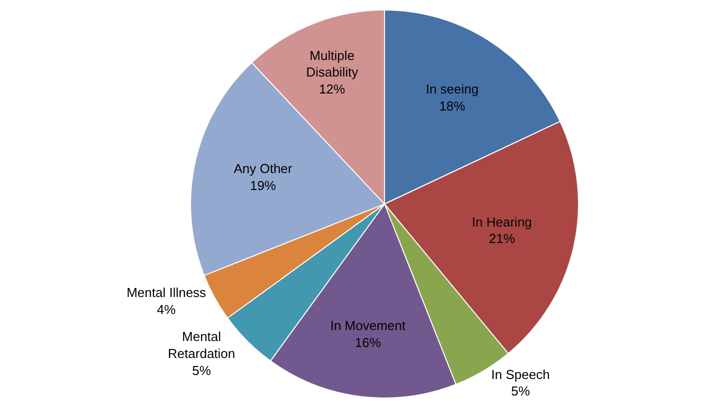 The width and height of the screenshot is (724, 404). What do you see at coordinates (368, 325) in the screenshot?
I see `slice-label: In Movement` at bounding box center [368, 325].